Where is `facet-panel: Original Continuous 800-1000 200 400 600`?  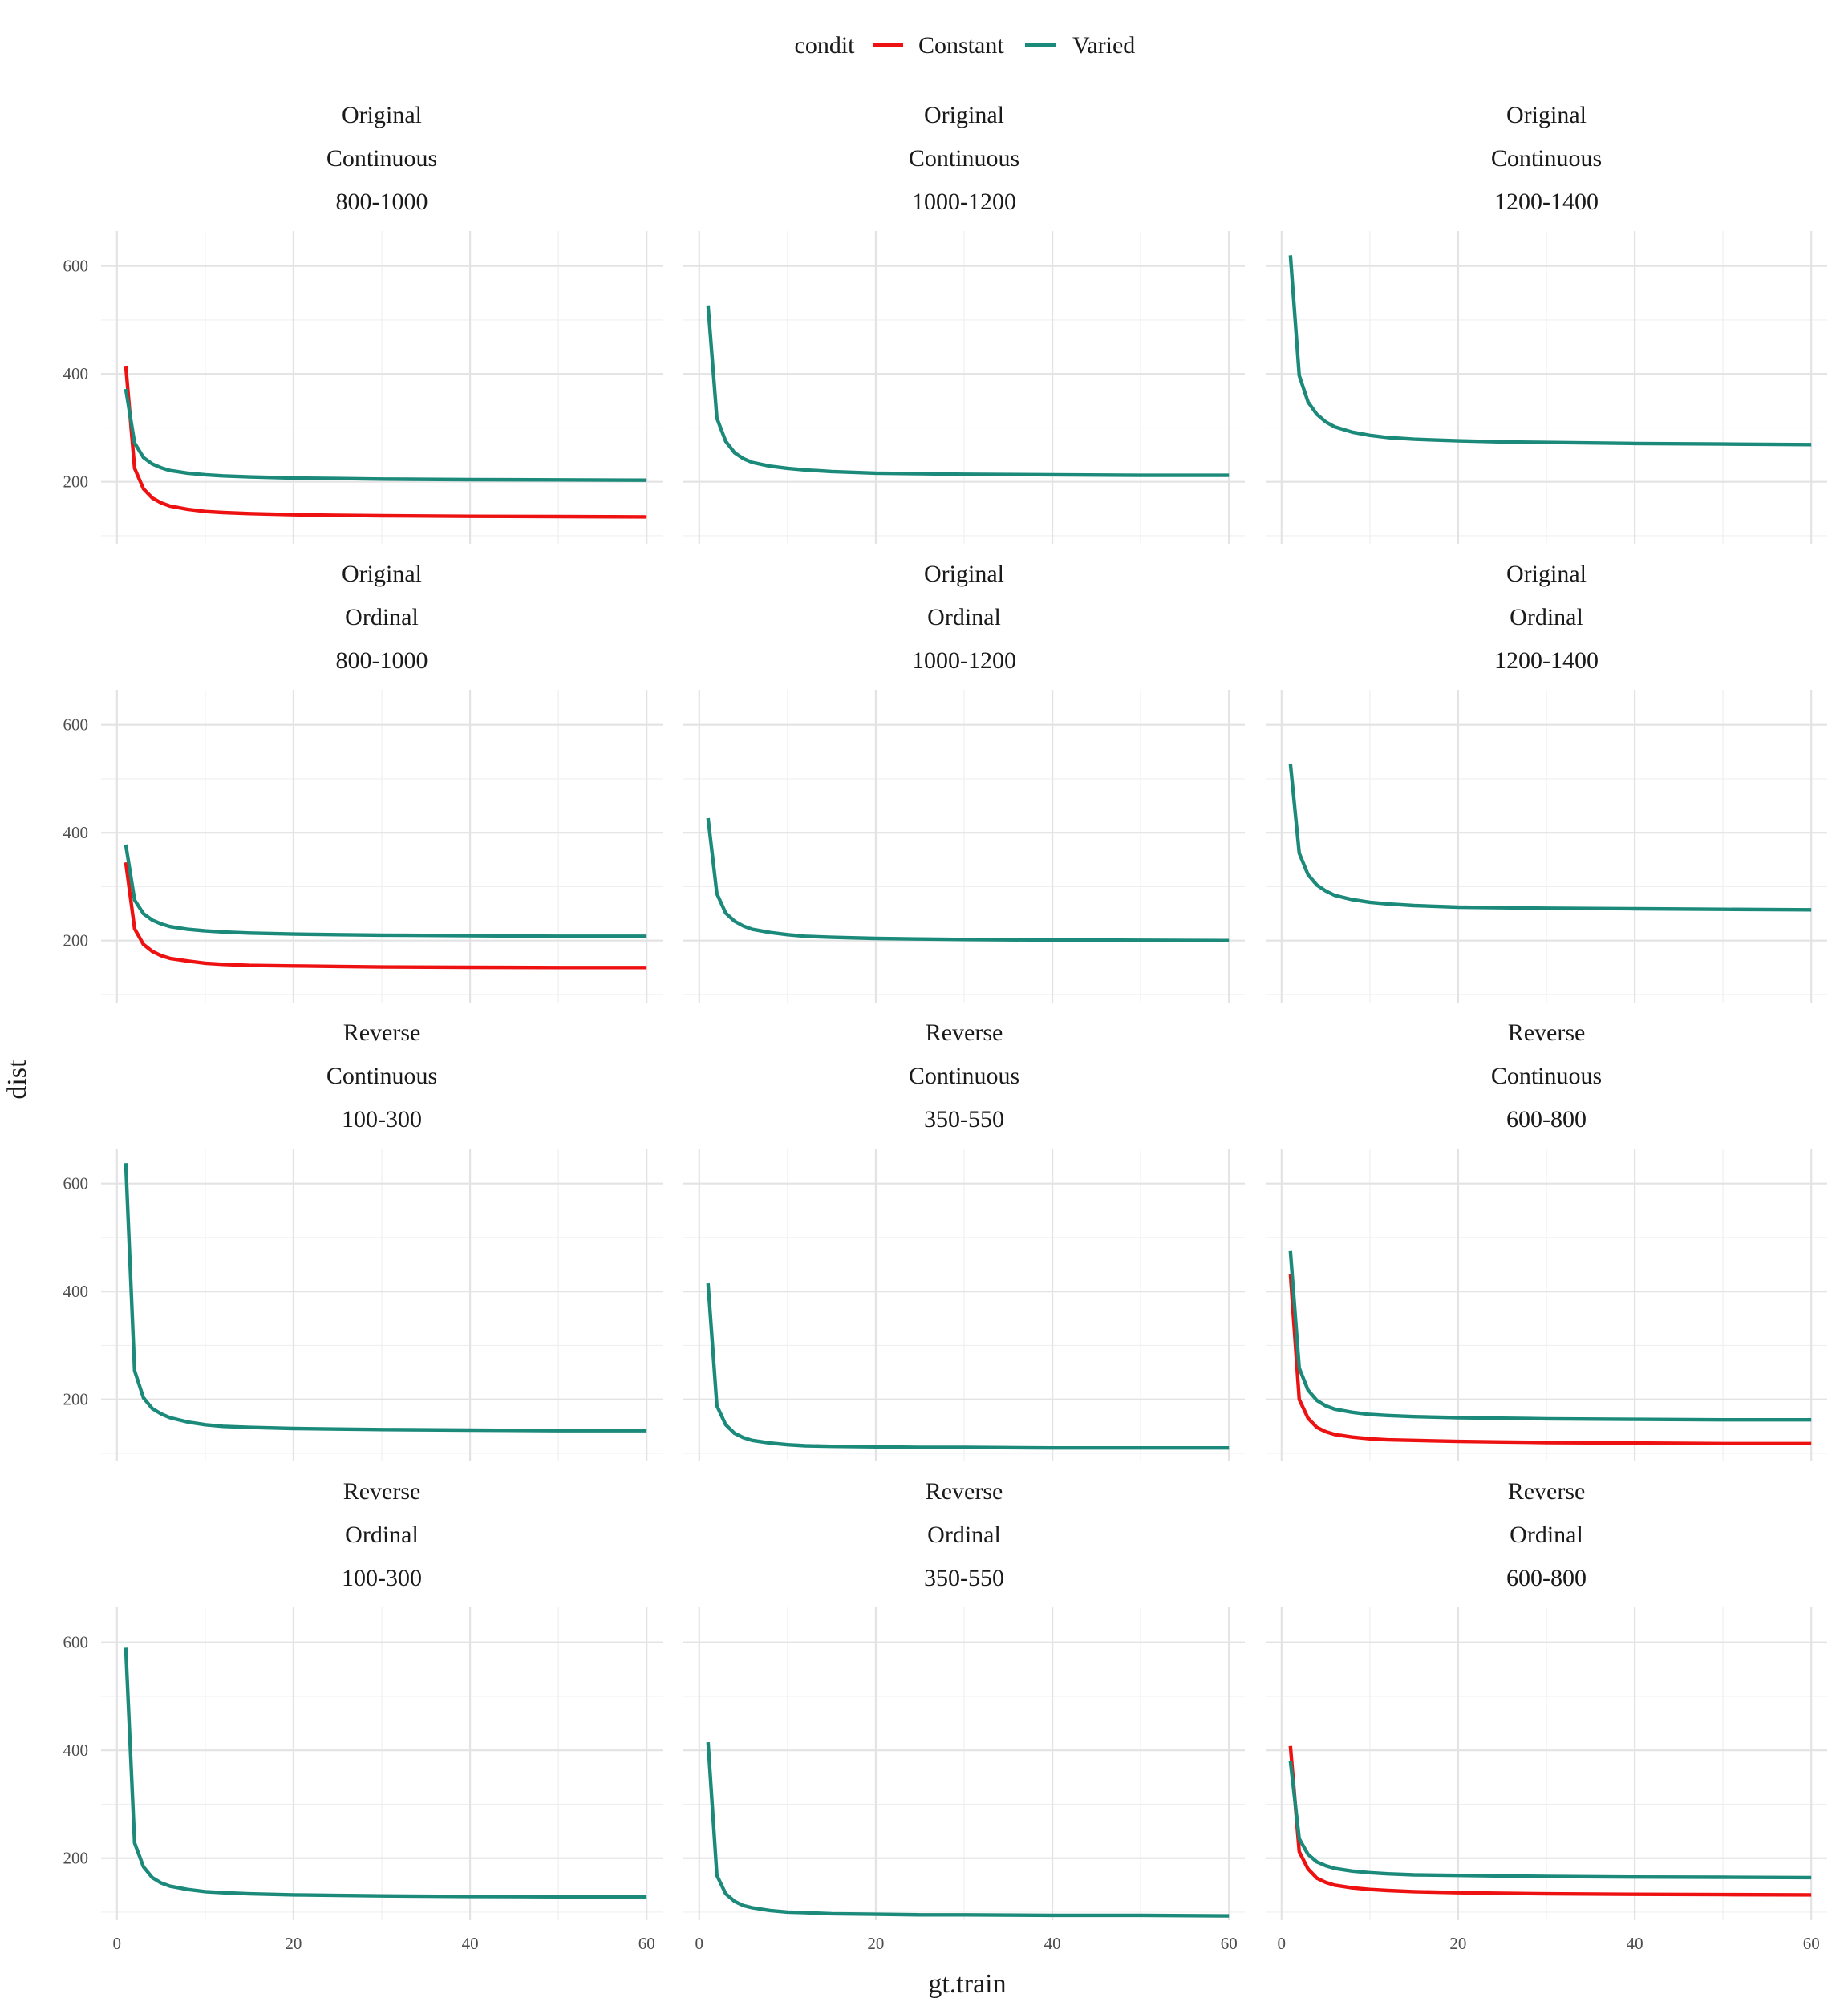 facet-panel: Original Continuous 800-1000 200 400 600 is located at coordinates (363, 323).